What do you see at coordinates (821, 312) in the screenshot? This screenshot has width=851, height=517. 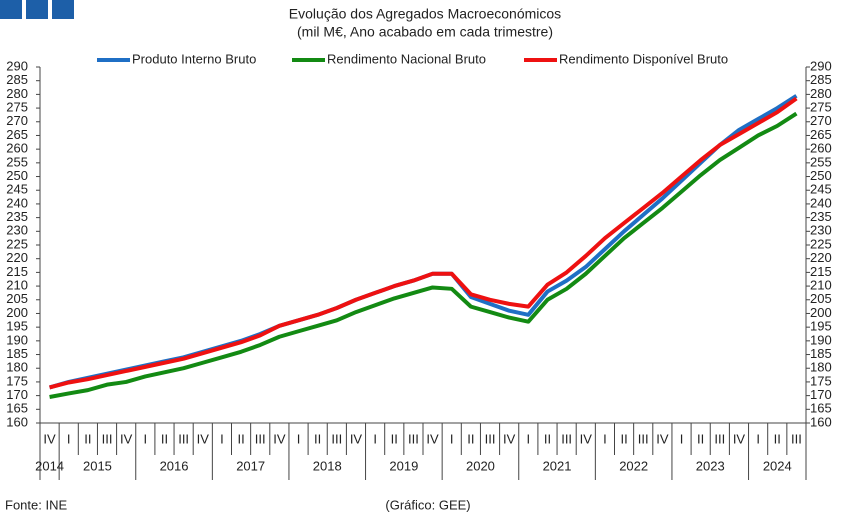 I see `y2-tick-label: 200` at bounding box center [821, 312].